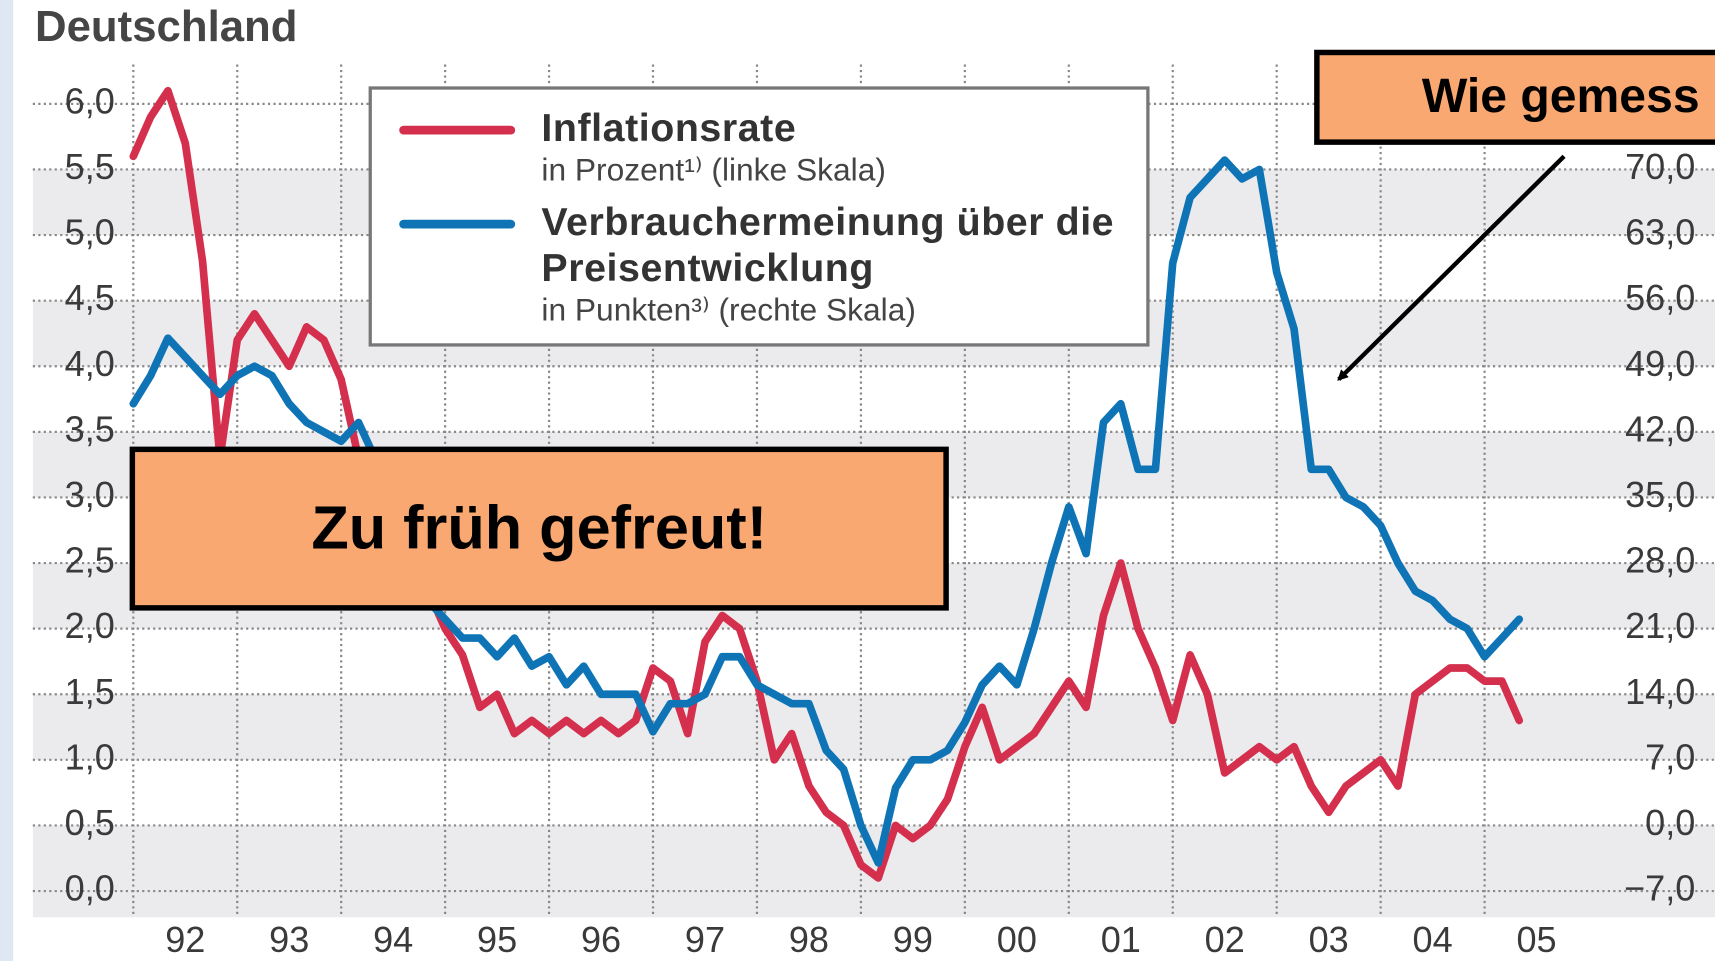  What do you see at coordinates (1660, 560) in the screenshot?
I see `y2-tick-label: 28,0` at bounding box center [1660, 560].